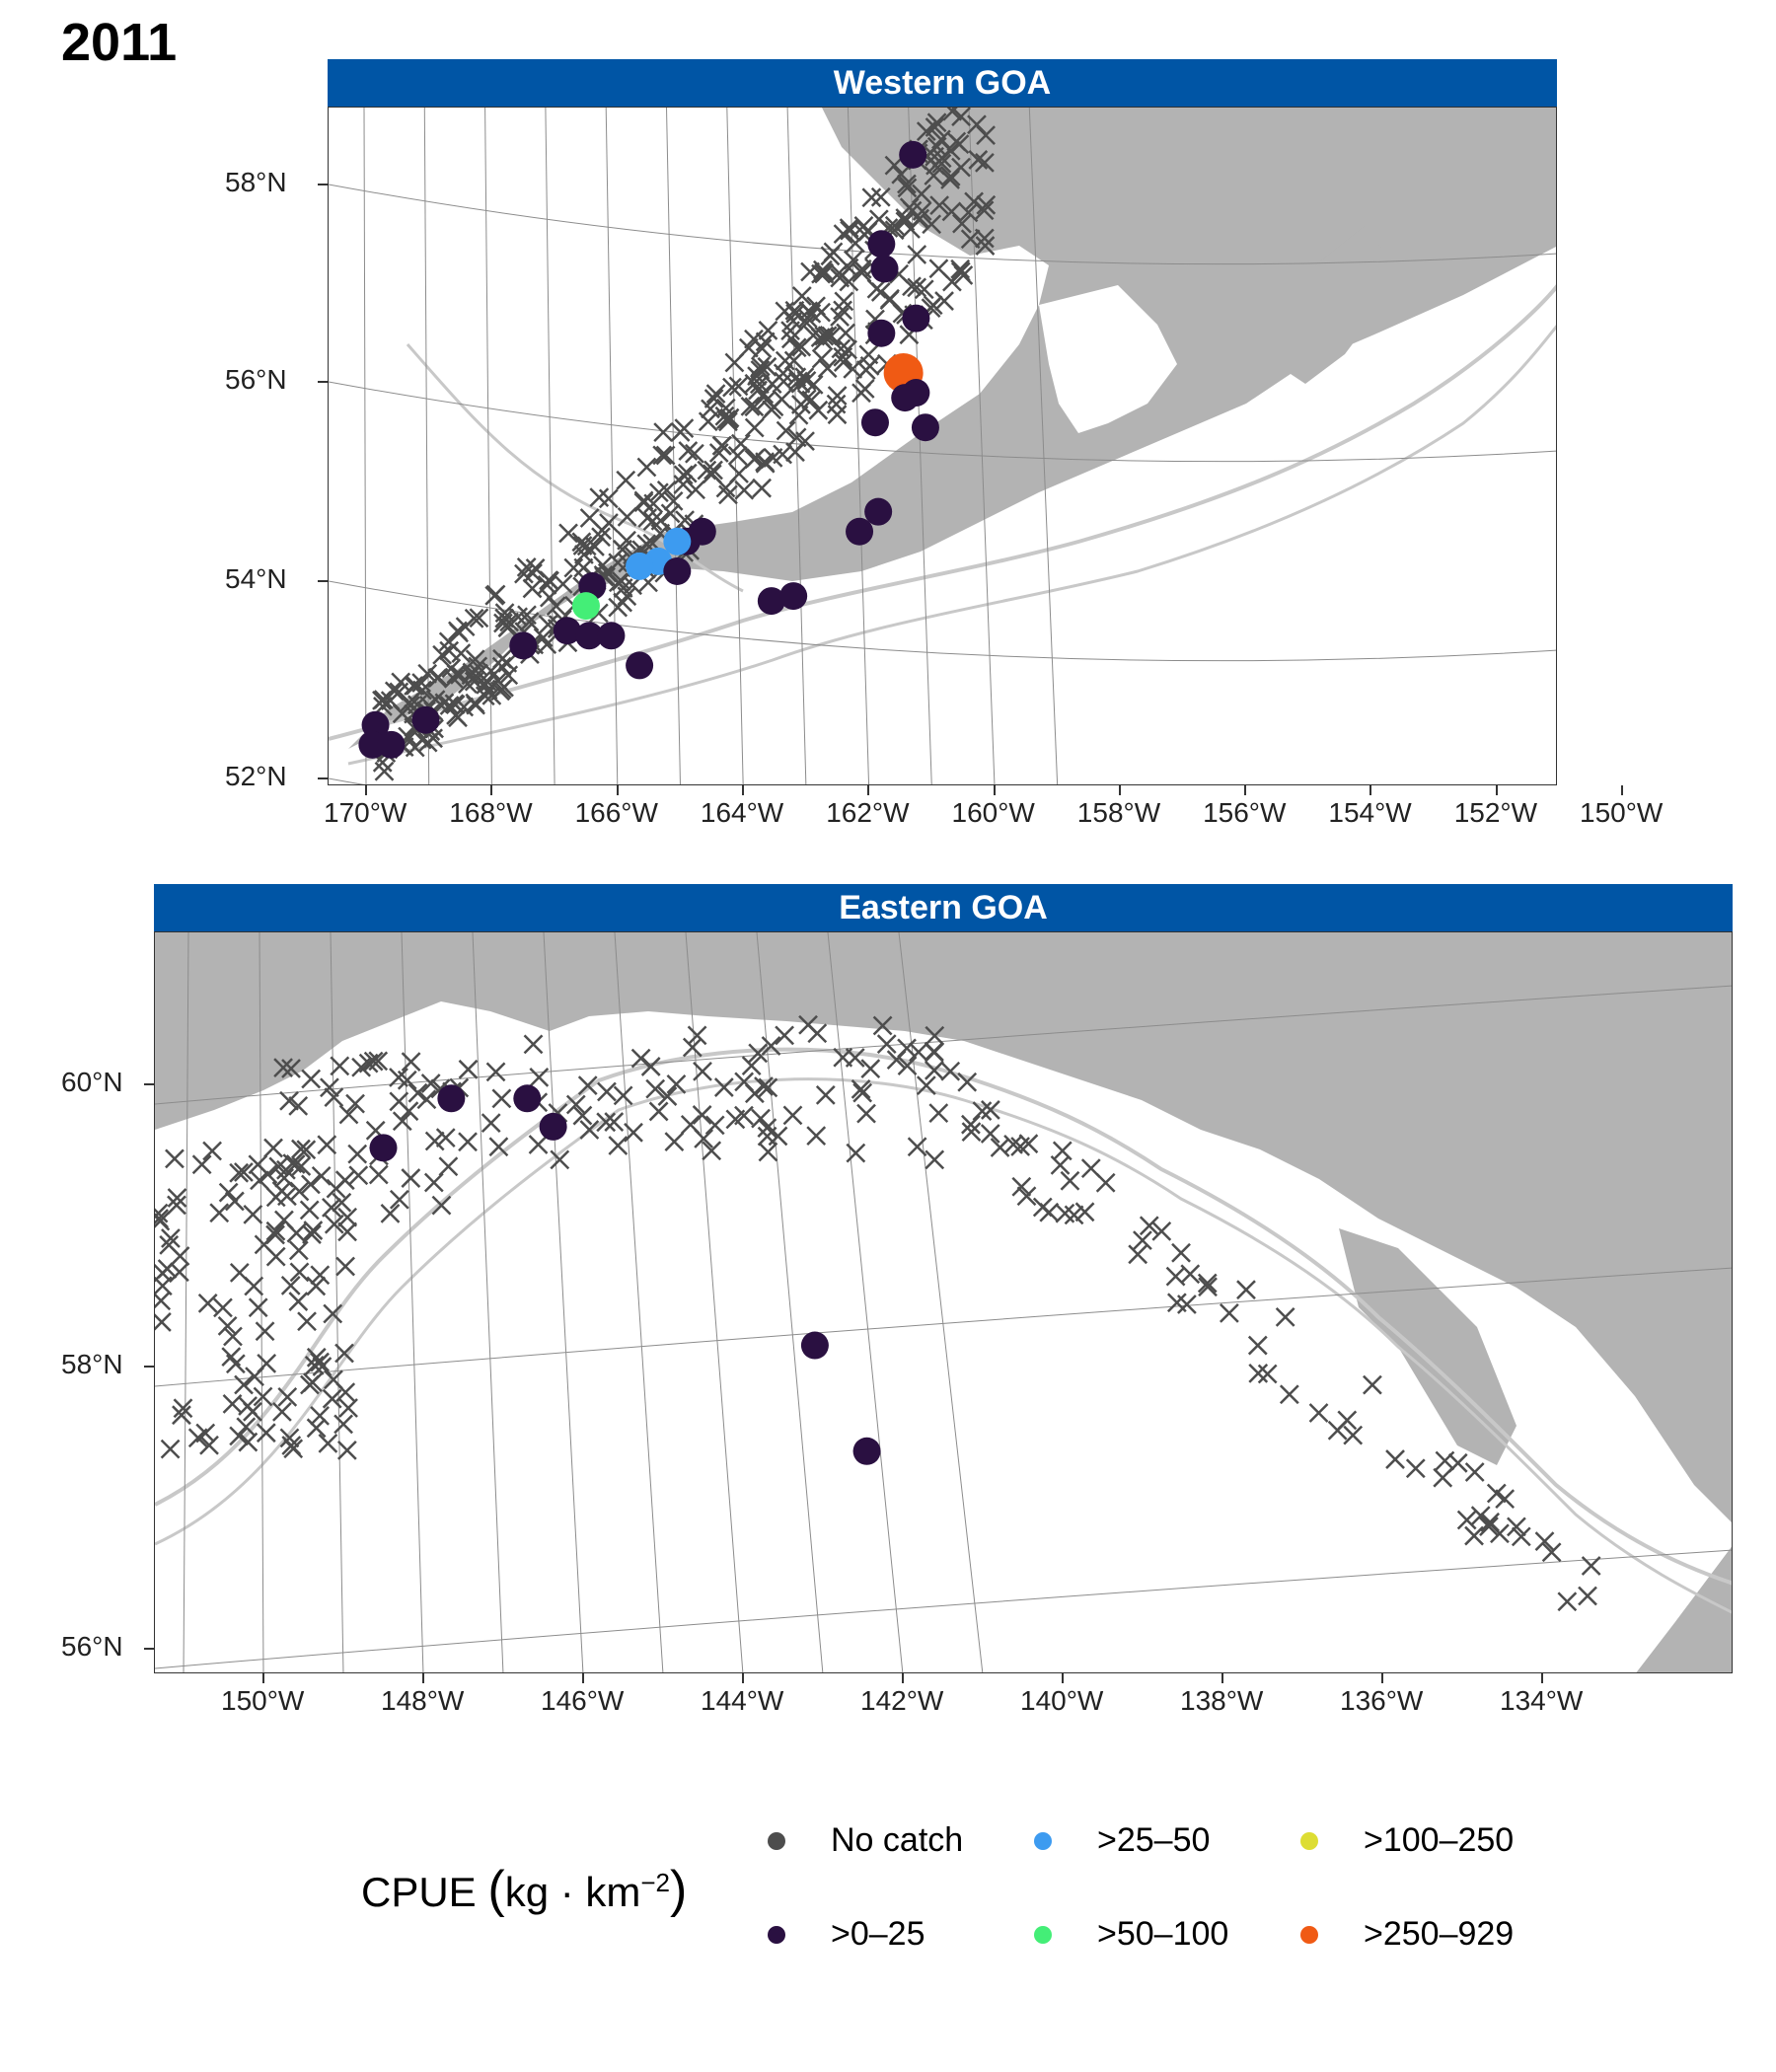  Describe the element at coordinates (256, 182) in the screenshot. I see `lat-tick-label: 58°N` at that location.